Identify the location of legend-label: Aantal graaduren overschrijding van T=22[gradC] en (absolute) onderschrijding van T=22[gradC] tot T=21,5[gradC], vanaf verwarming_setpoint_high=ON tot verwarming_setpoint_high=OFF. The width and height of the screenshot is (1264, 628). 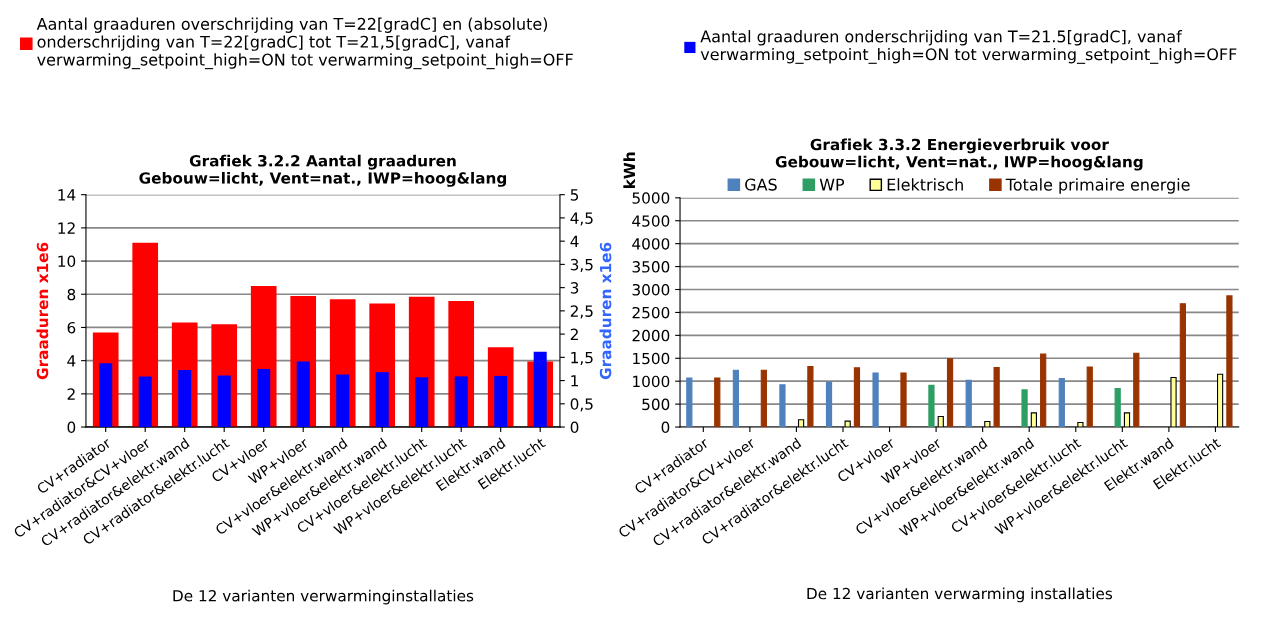
(304, 43).